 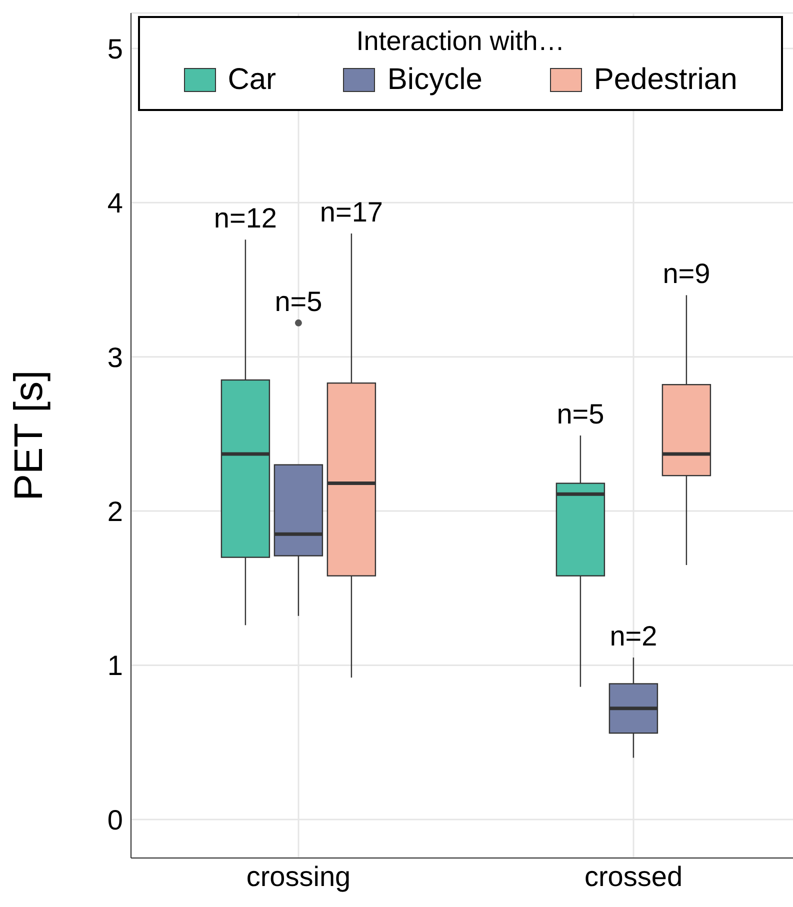 I want to click on annotation: n=17, so click(x=351, y=212).